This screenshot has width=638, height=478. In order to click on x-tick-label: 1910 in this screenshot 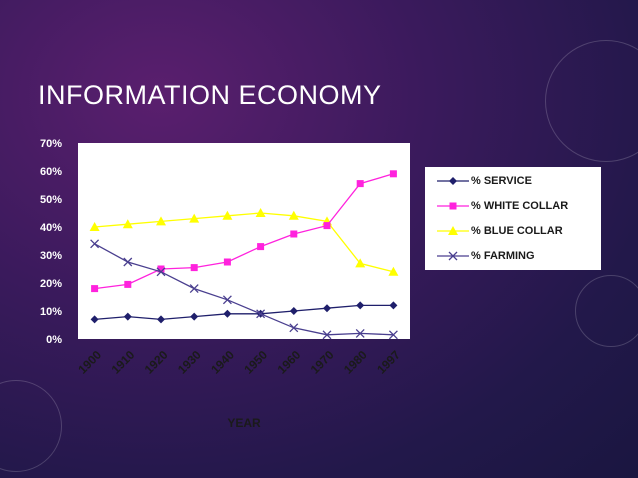, I will do `click(123, 362)`.